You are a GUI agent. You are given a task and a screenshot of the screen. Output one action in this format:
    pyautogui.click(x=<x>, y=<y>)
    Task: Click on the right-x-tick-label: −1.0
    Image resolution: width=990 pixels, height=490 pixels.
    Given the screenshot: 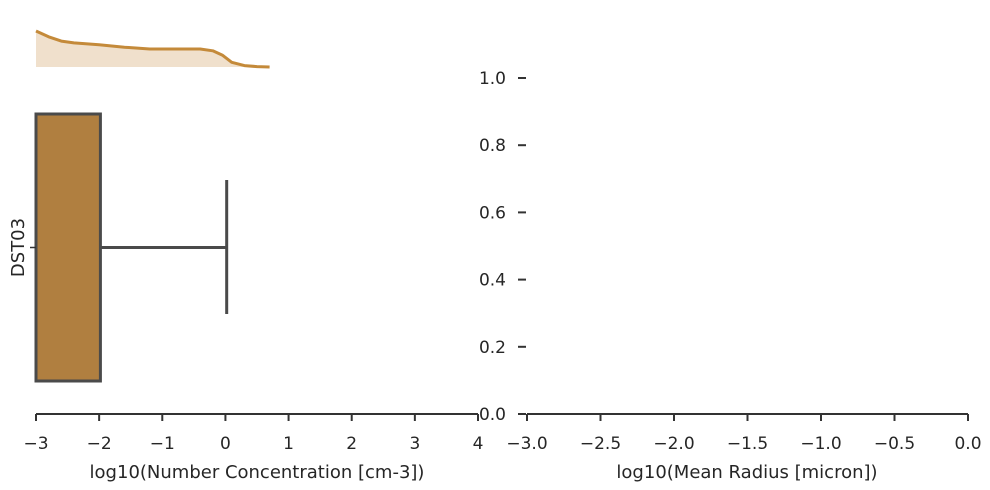 What is the action you would take?
    pyautogui.click(x=820, y=444)
    